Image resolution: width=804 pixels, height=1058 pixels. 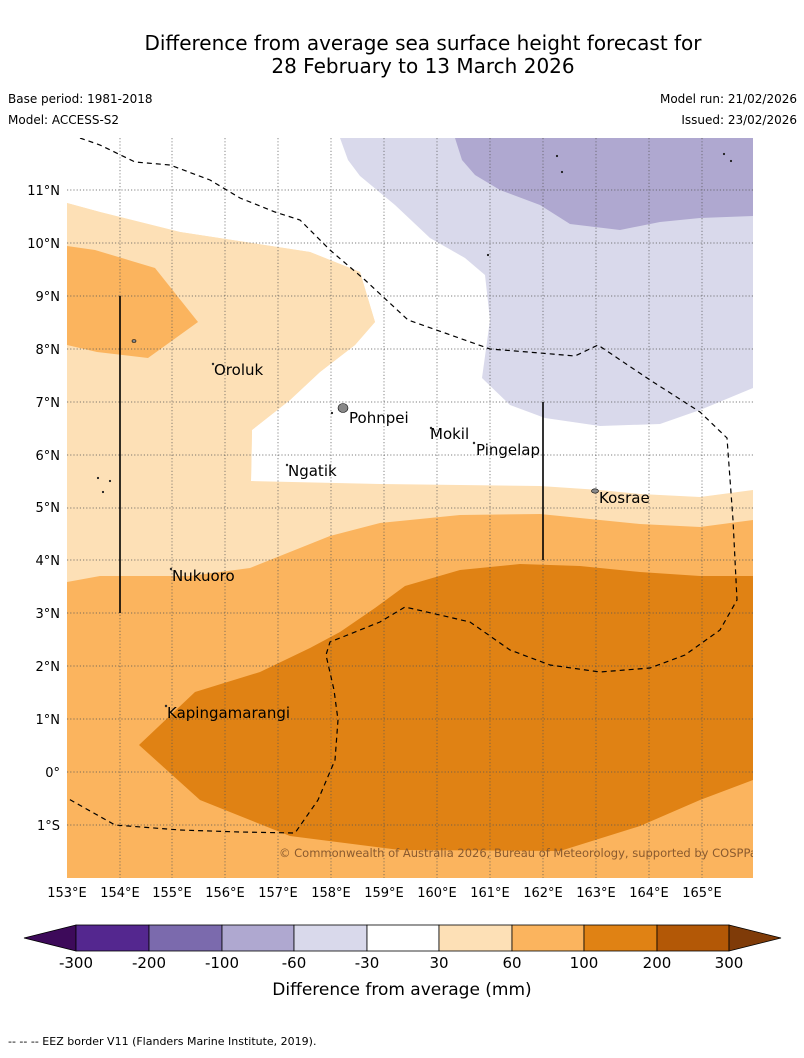 I want to click on lon-label: 153°E, so click(x=67, y=893).